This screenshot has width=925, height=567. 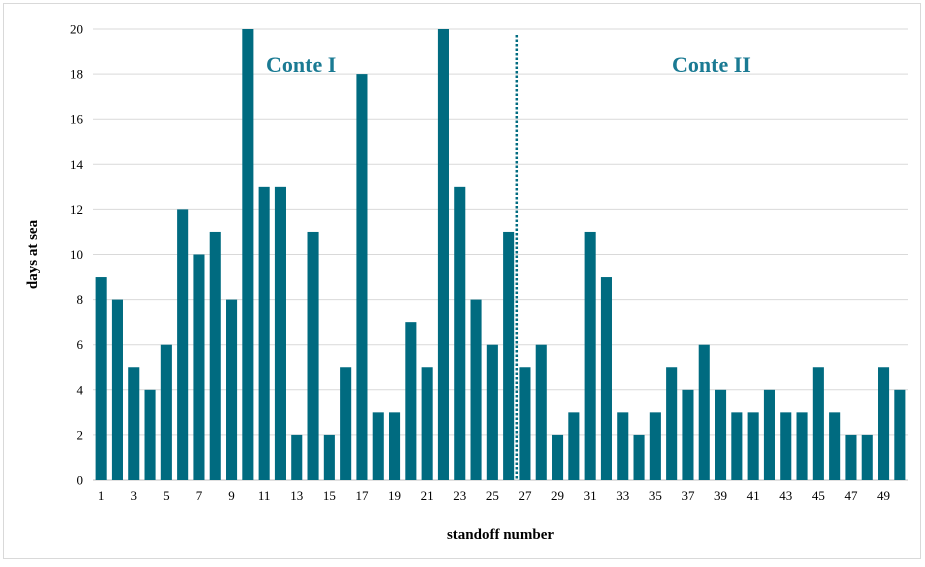 I want to click on x-tick-label-11: 11, so click(x=264, y=495).